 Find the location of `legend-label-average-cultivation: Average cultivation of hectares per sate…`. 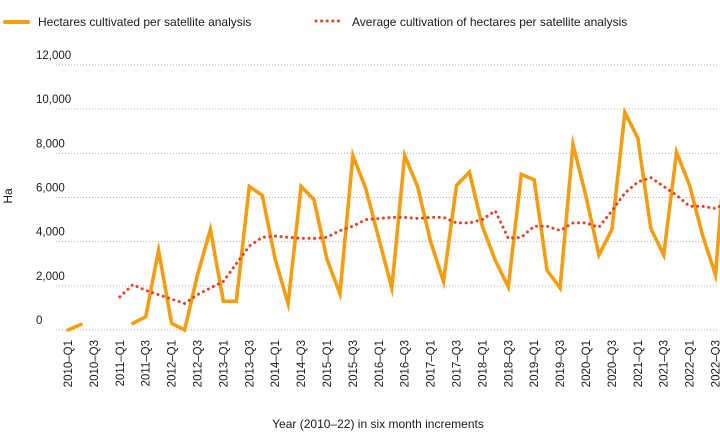

legend-label-average-cultivation: Average cultivation of hectares per sate… is located at coordinates (489, 22).